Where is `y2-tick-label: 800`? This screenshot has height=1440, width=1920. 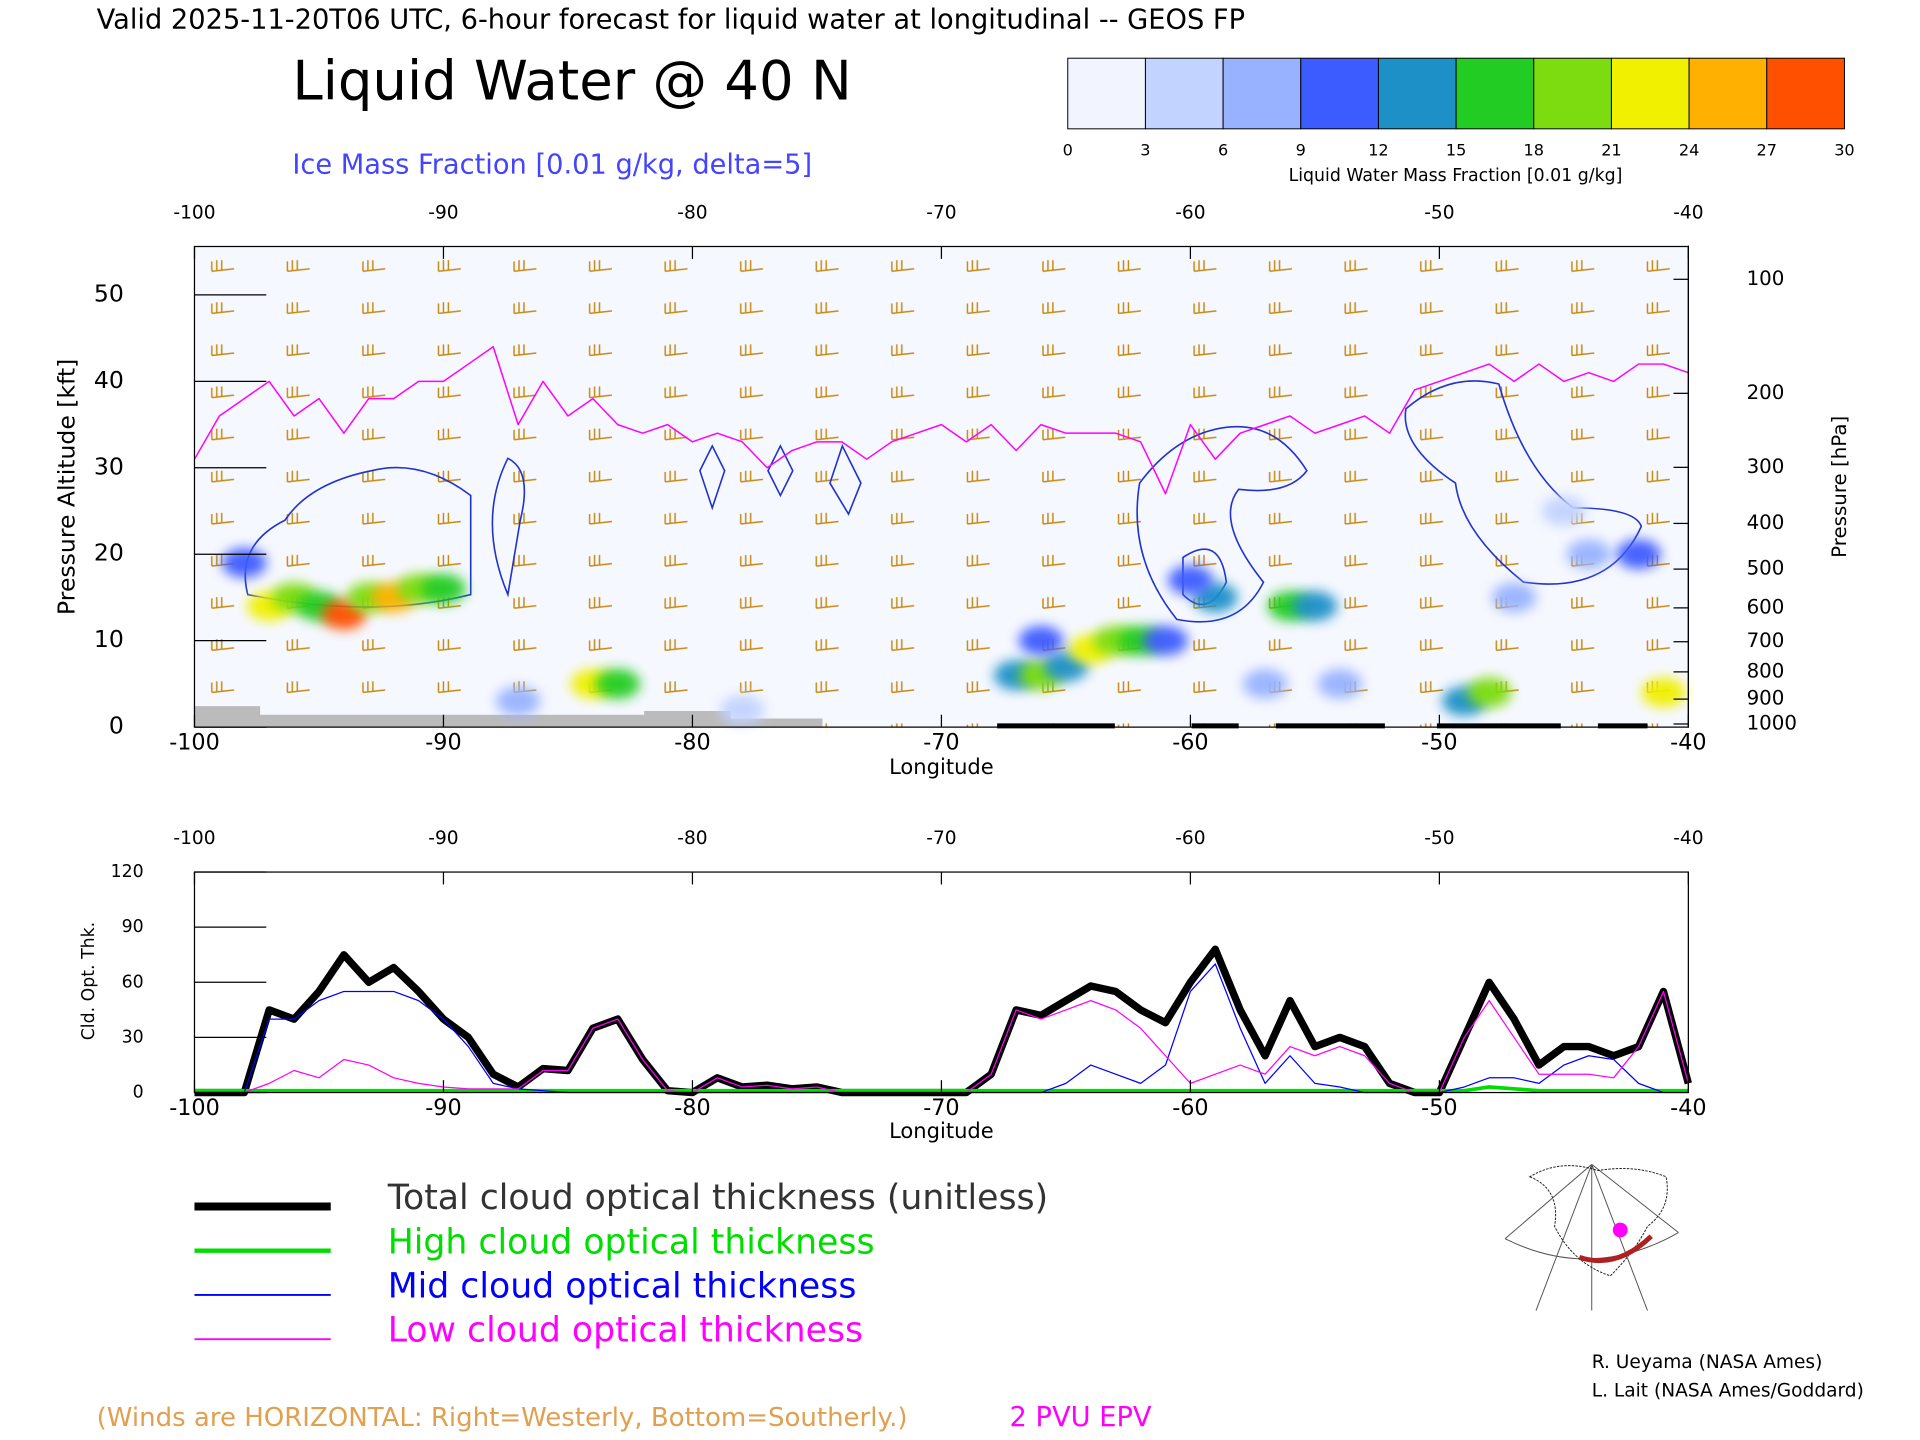 y2-tick-label: 800 is located at coordinates (1766, 670).